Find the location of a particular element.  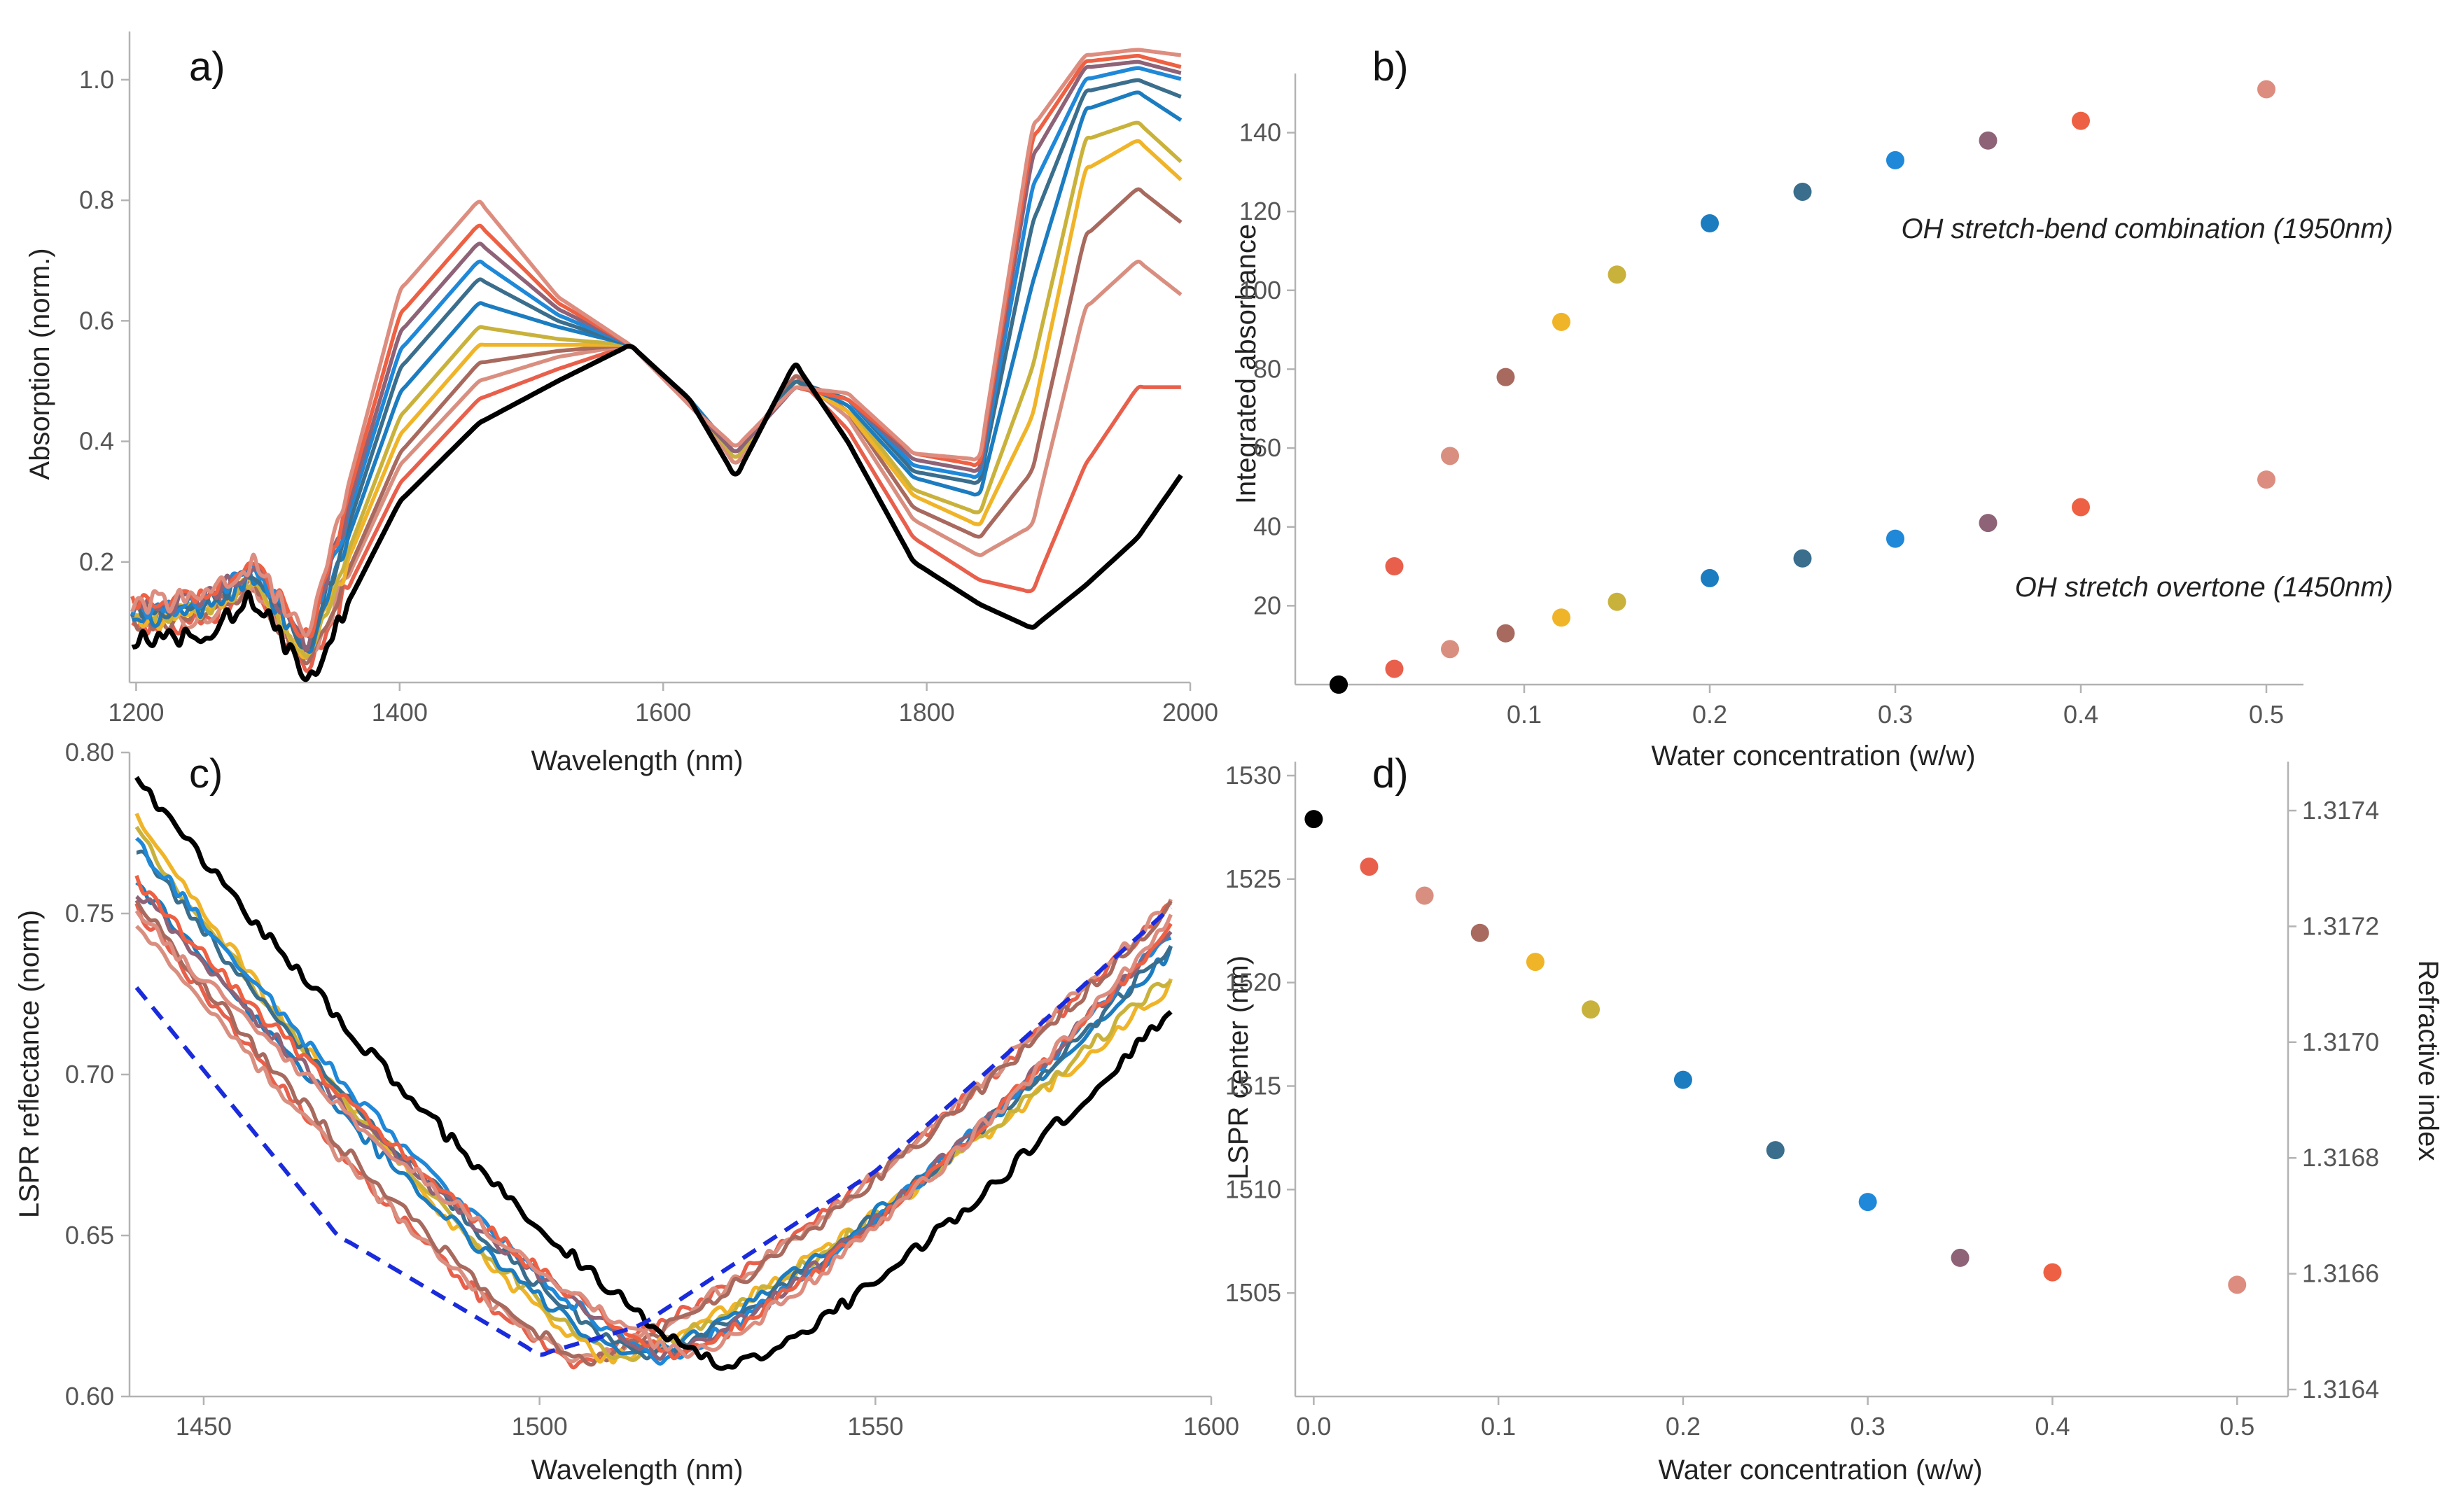

panel-d-label: d) is located at coordinates (1391, 774).